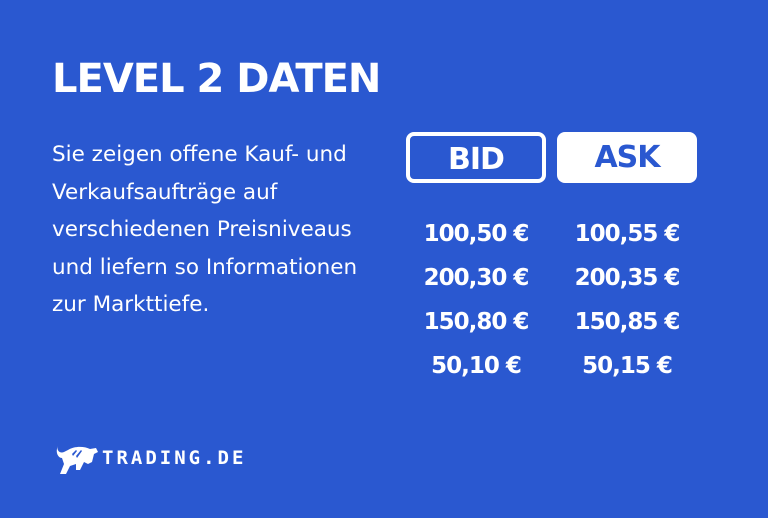 The height and width of the screenshot is (518, 768). I want to click on bid-column: BID 100,50 € 200,30 € 150,80 € 50,10 €, so click(476, 275).